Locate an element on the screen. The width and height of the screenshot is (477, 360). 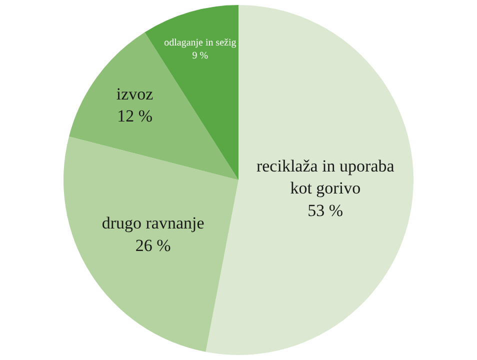
data-label: 9 % is located at coordinates (200, 56).